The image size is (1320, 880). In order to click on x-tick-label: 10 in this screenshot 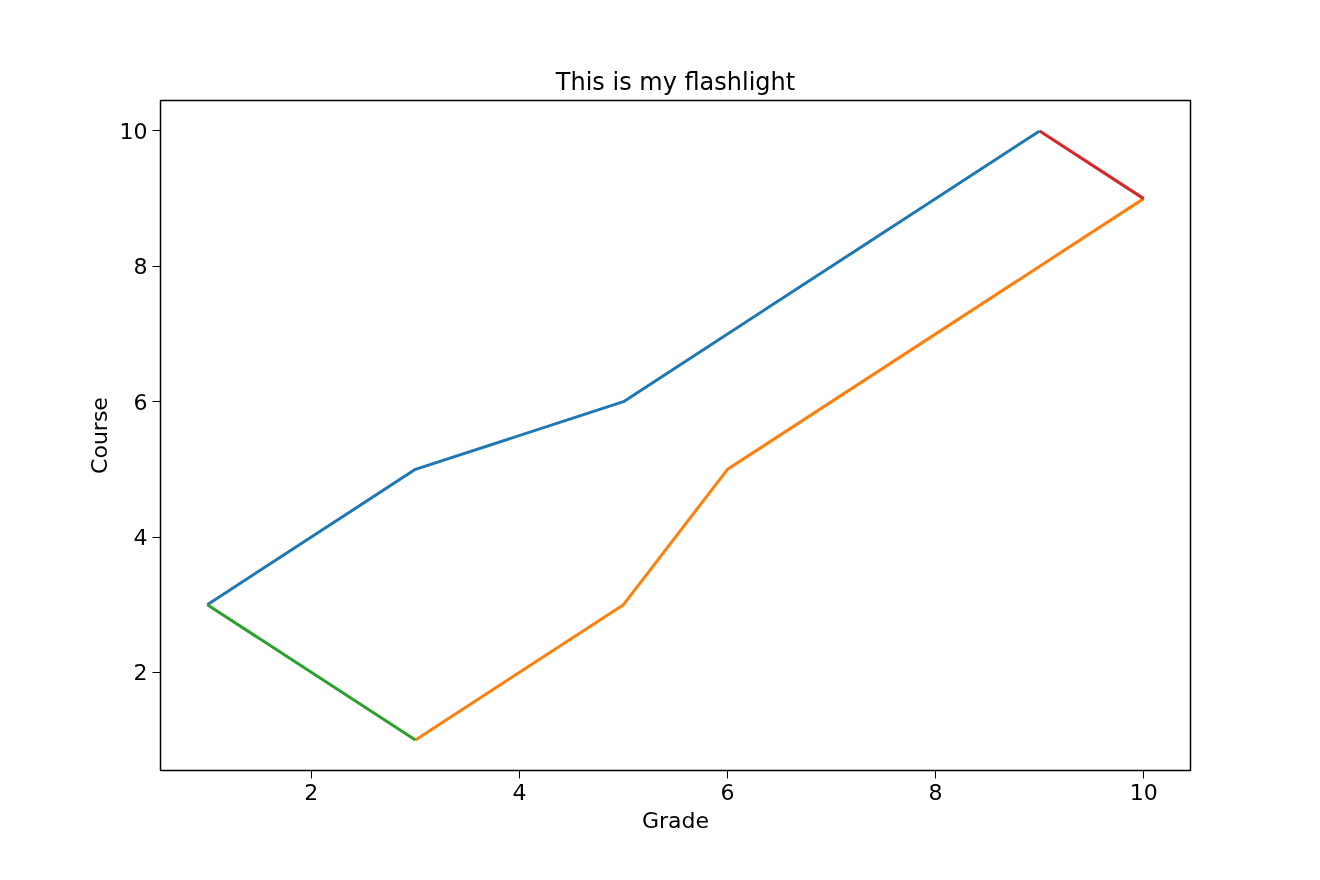, I will do `click(1143, 792)`.